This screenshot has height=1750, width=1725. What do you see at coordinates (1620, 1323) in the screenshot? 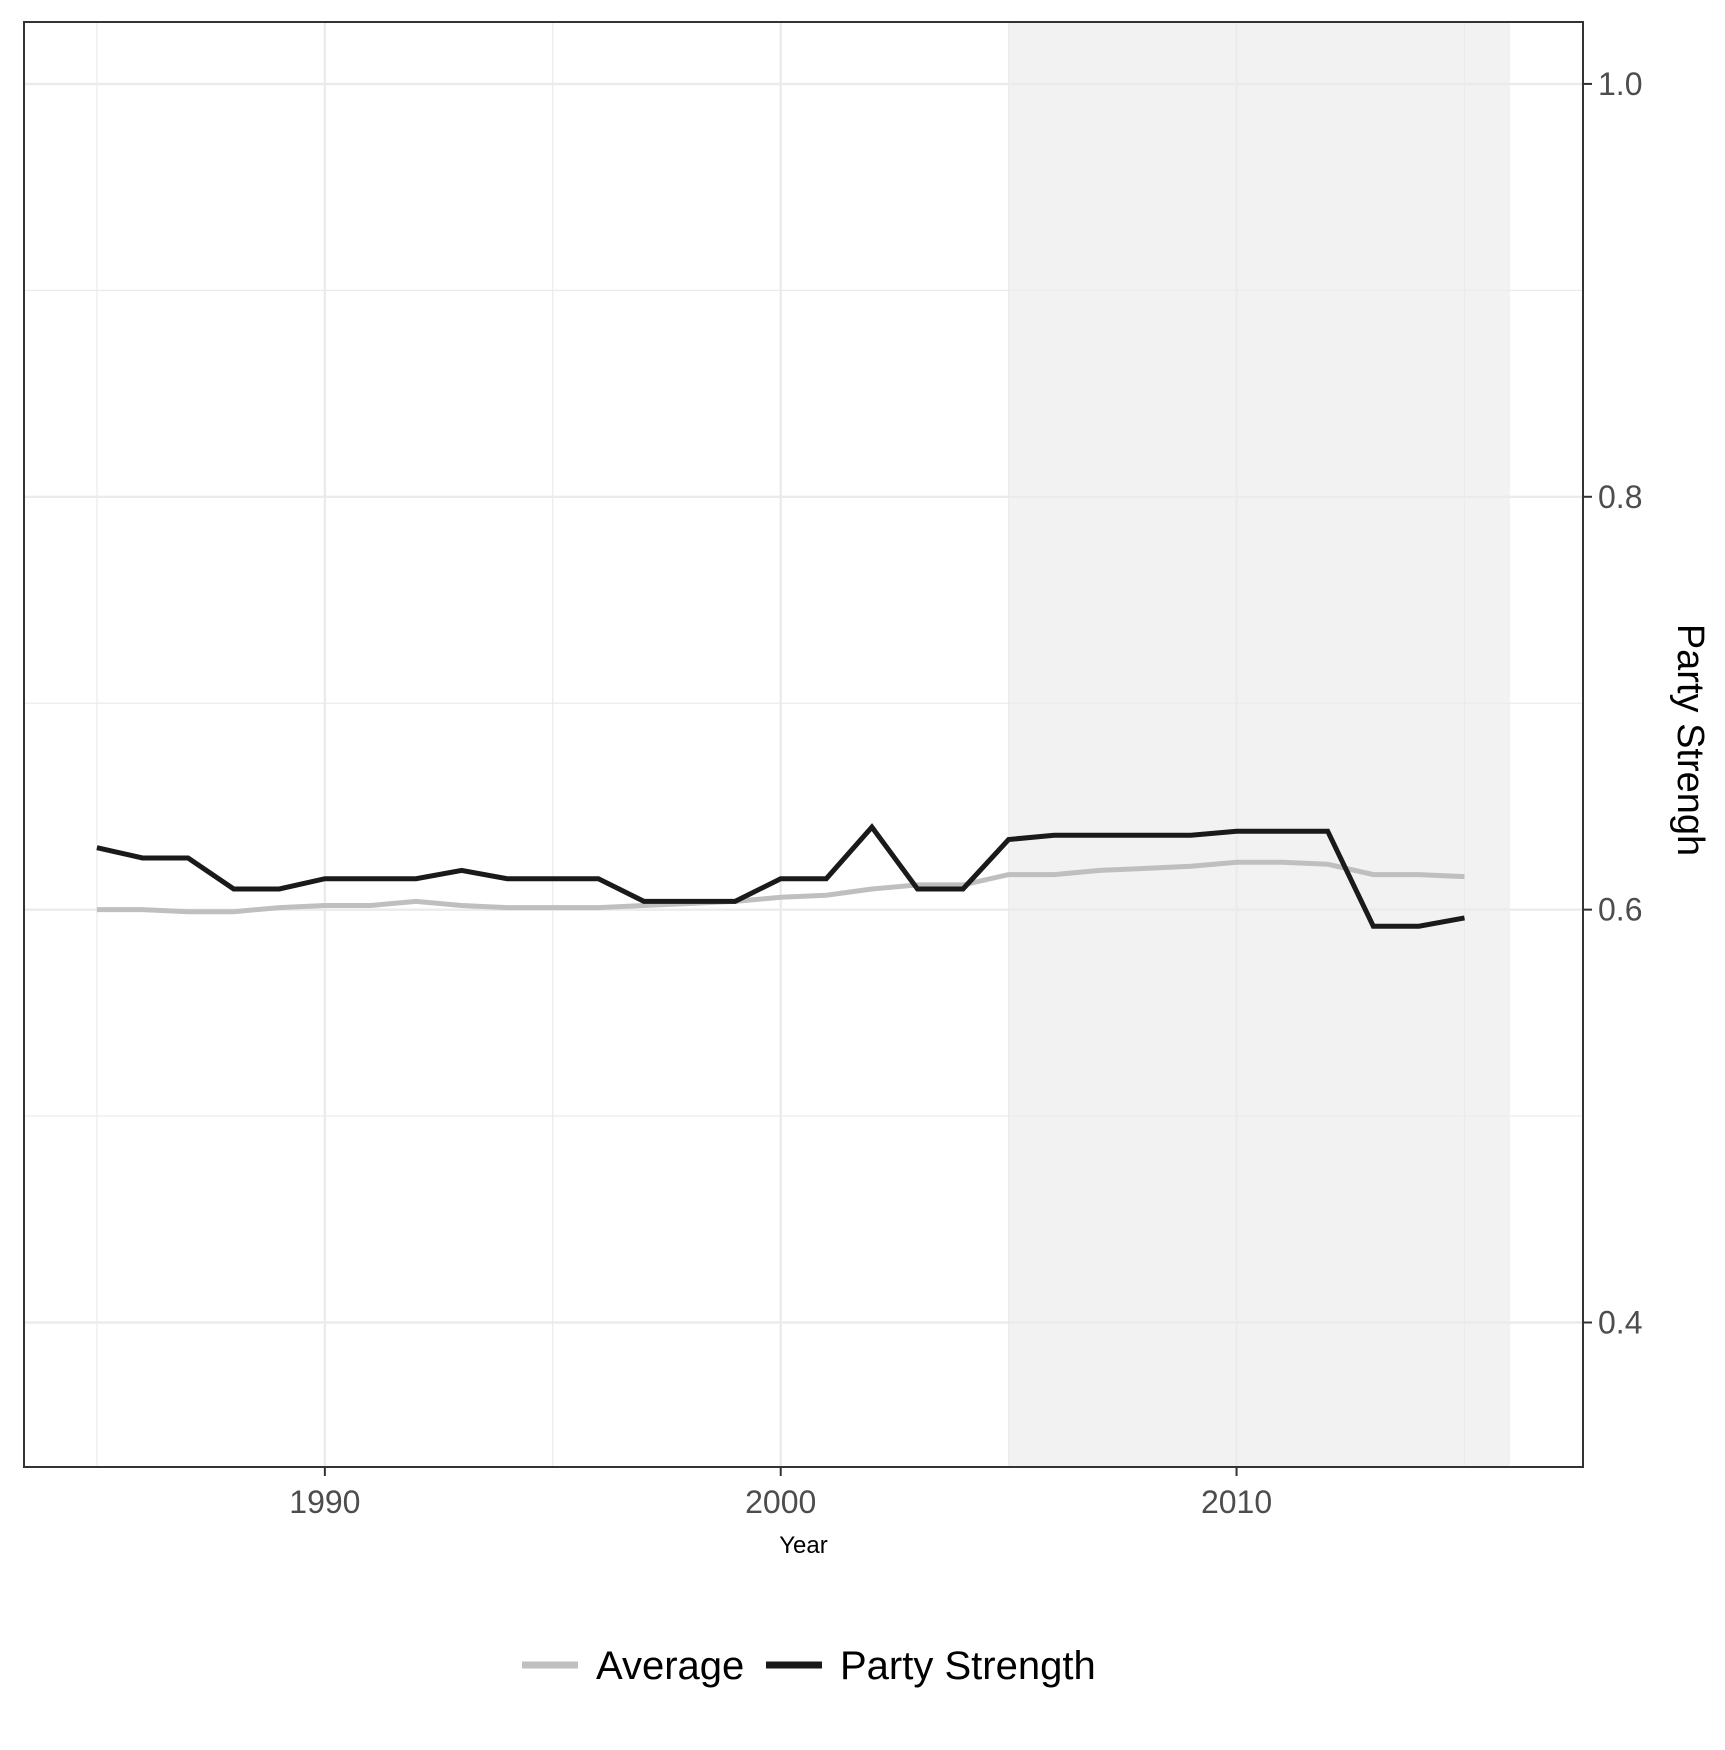
I see `y-tick-label: 0.4` at bounding box center [1620, 1323].